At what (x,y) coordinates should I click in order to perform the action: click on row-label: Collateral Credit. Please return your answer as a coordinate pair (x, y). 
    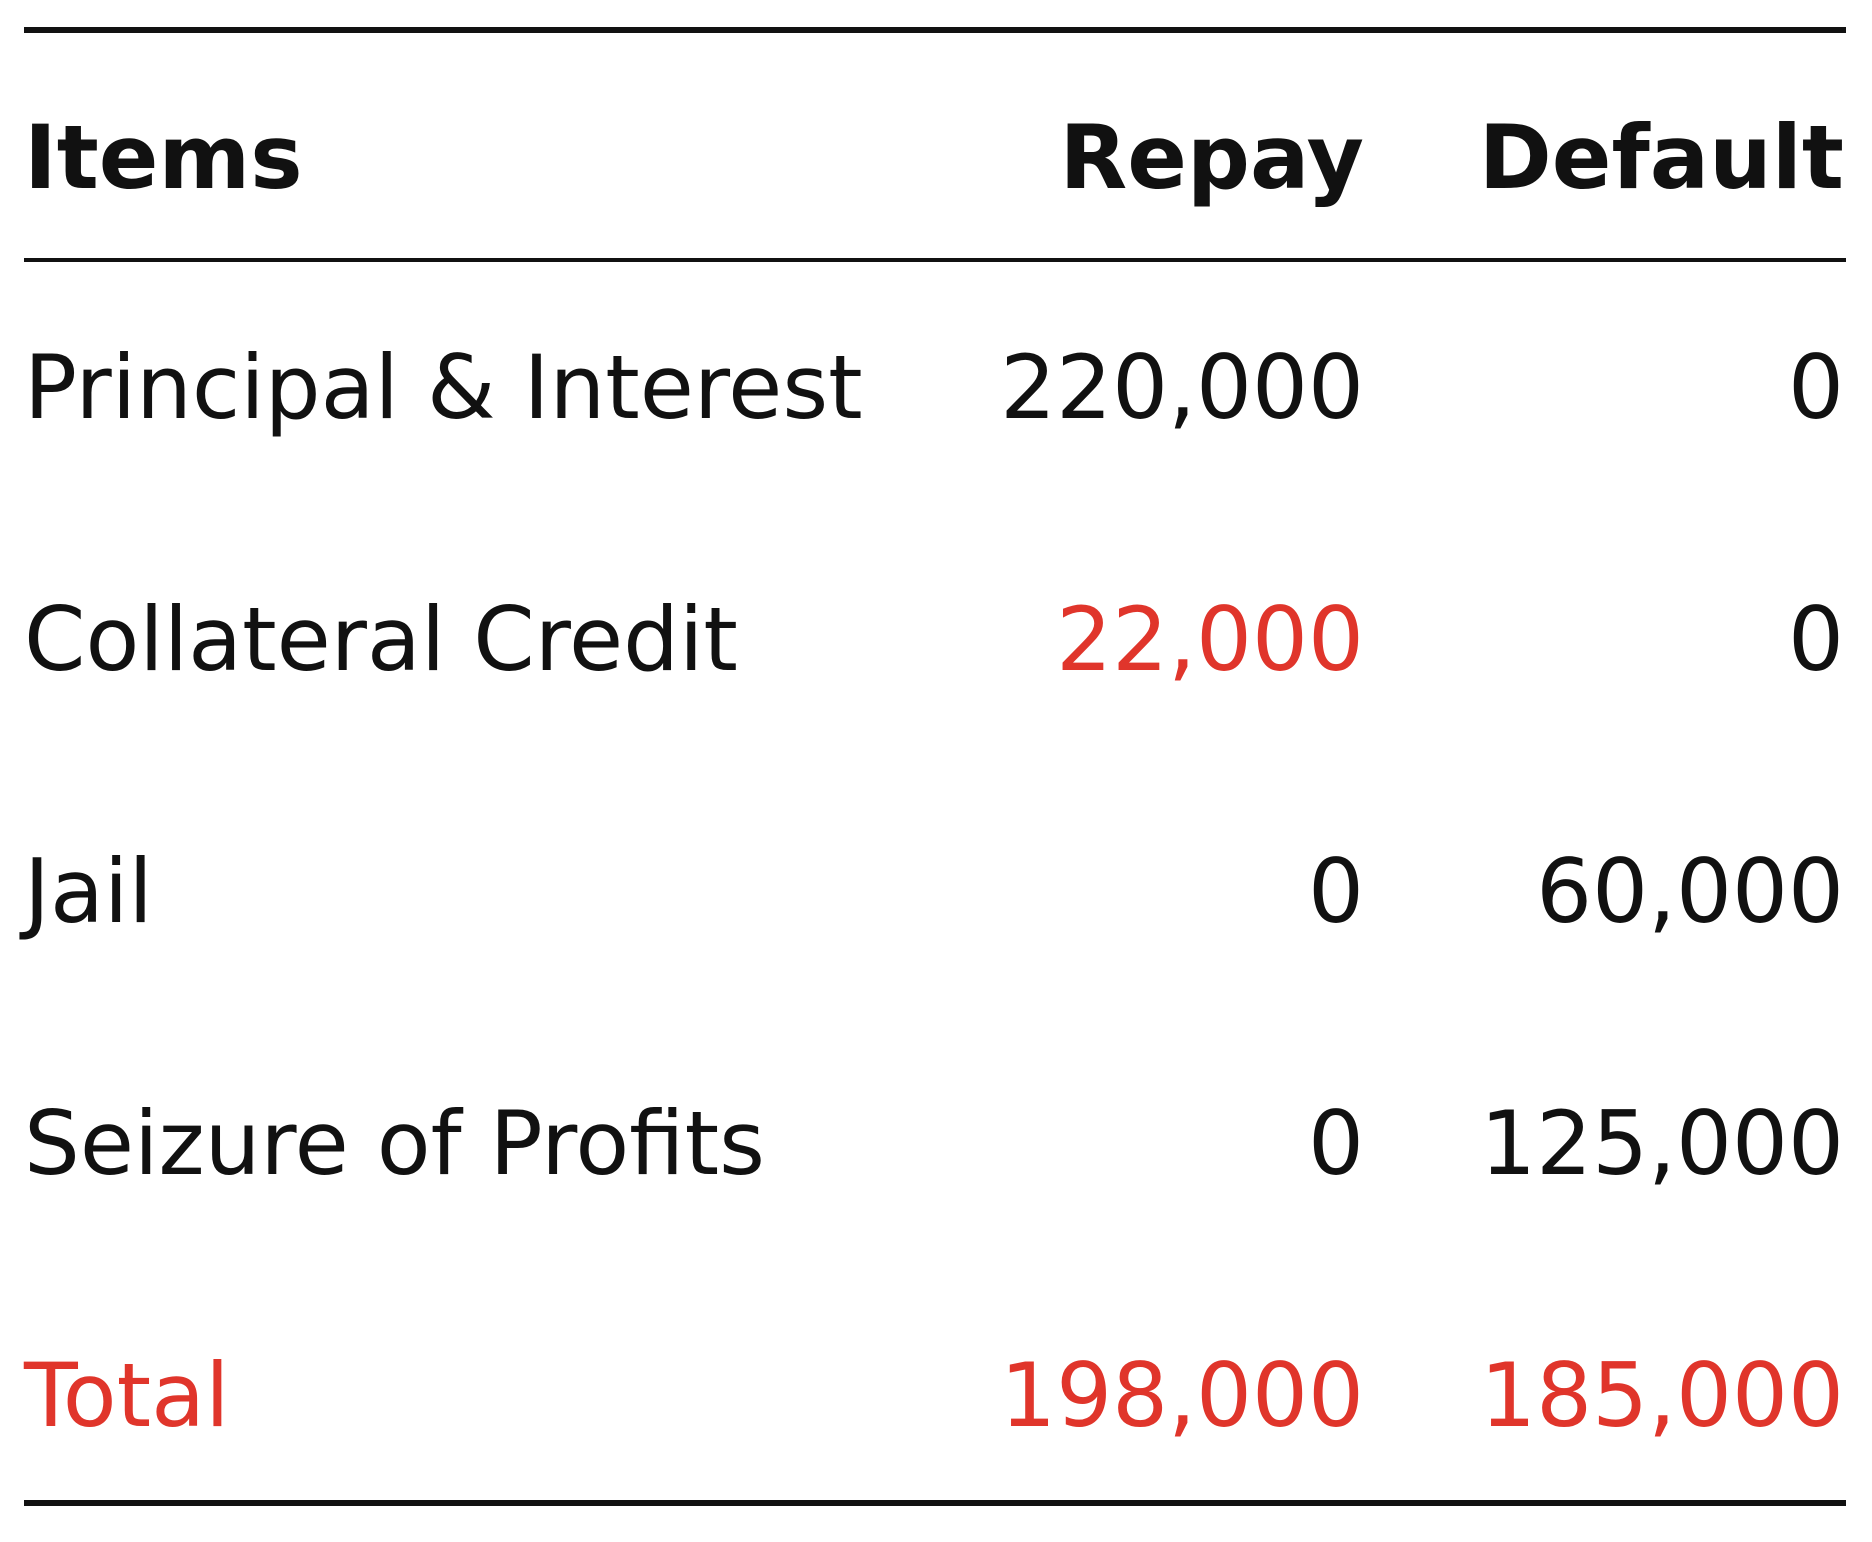
    Looking at the image, I should click on (381, 639).